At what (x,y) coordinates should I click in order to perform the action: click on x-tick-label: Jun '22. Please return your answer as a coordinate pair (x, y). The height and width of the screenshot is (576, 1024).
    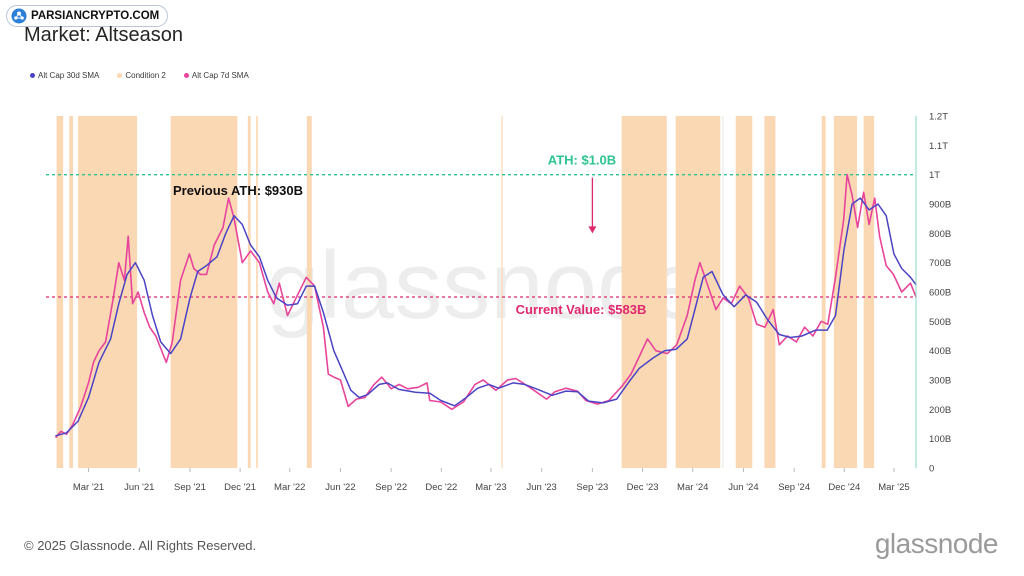
    Looking at the image, I should click on (340, 487).